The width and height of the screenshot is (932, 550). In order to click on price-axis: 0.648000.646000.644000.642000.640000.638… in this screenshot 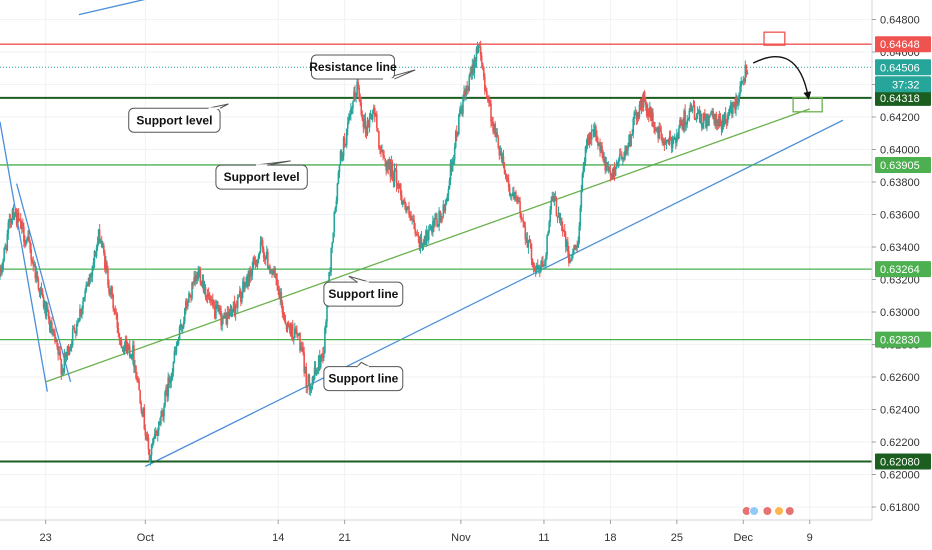, I will do `click(901, 260)`.